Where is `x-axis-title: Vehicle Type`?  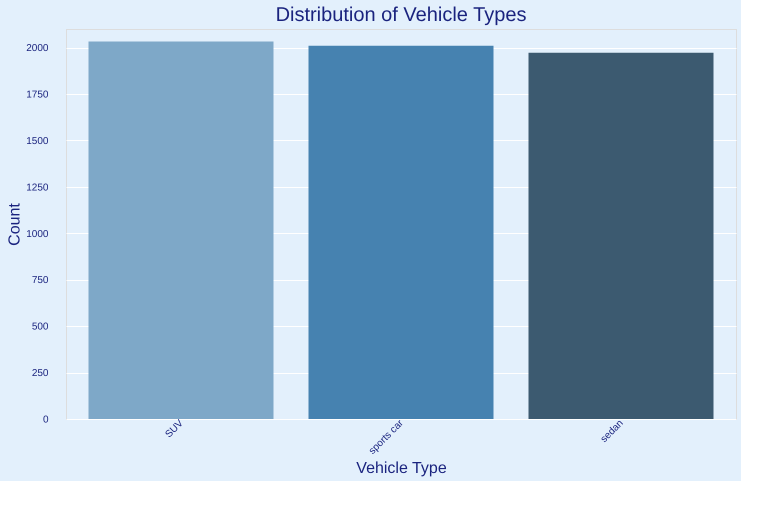
x-axis-title: Vehicle Type is located at coordinates (401, 469).